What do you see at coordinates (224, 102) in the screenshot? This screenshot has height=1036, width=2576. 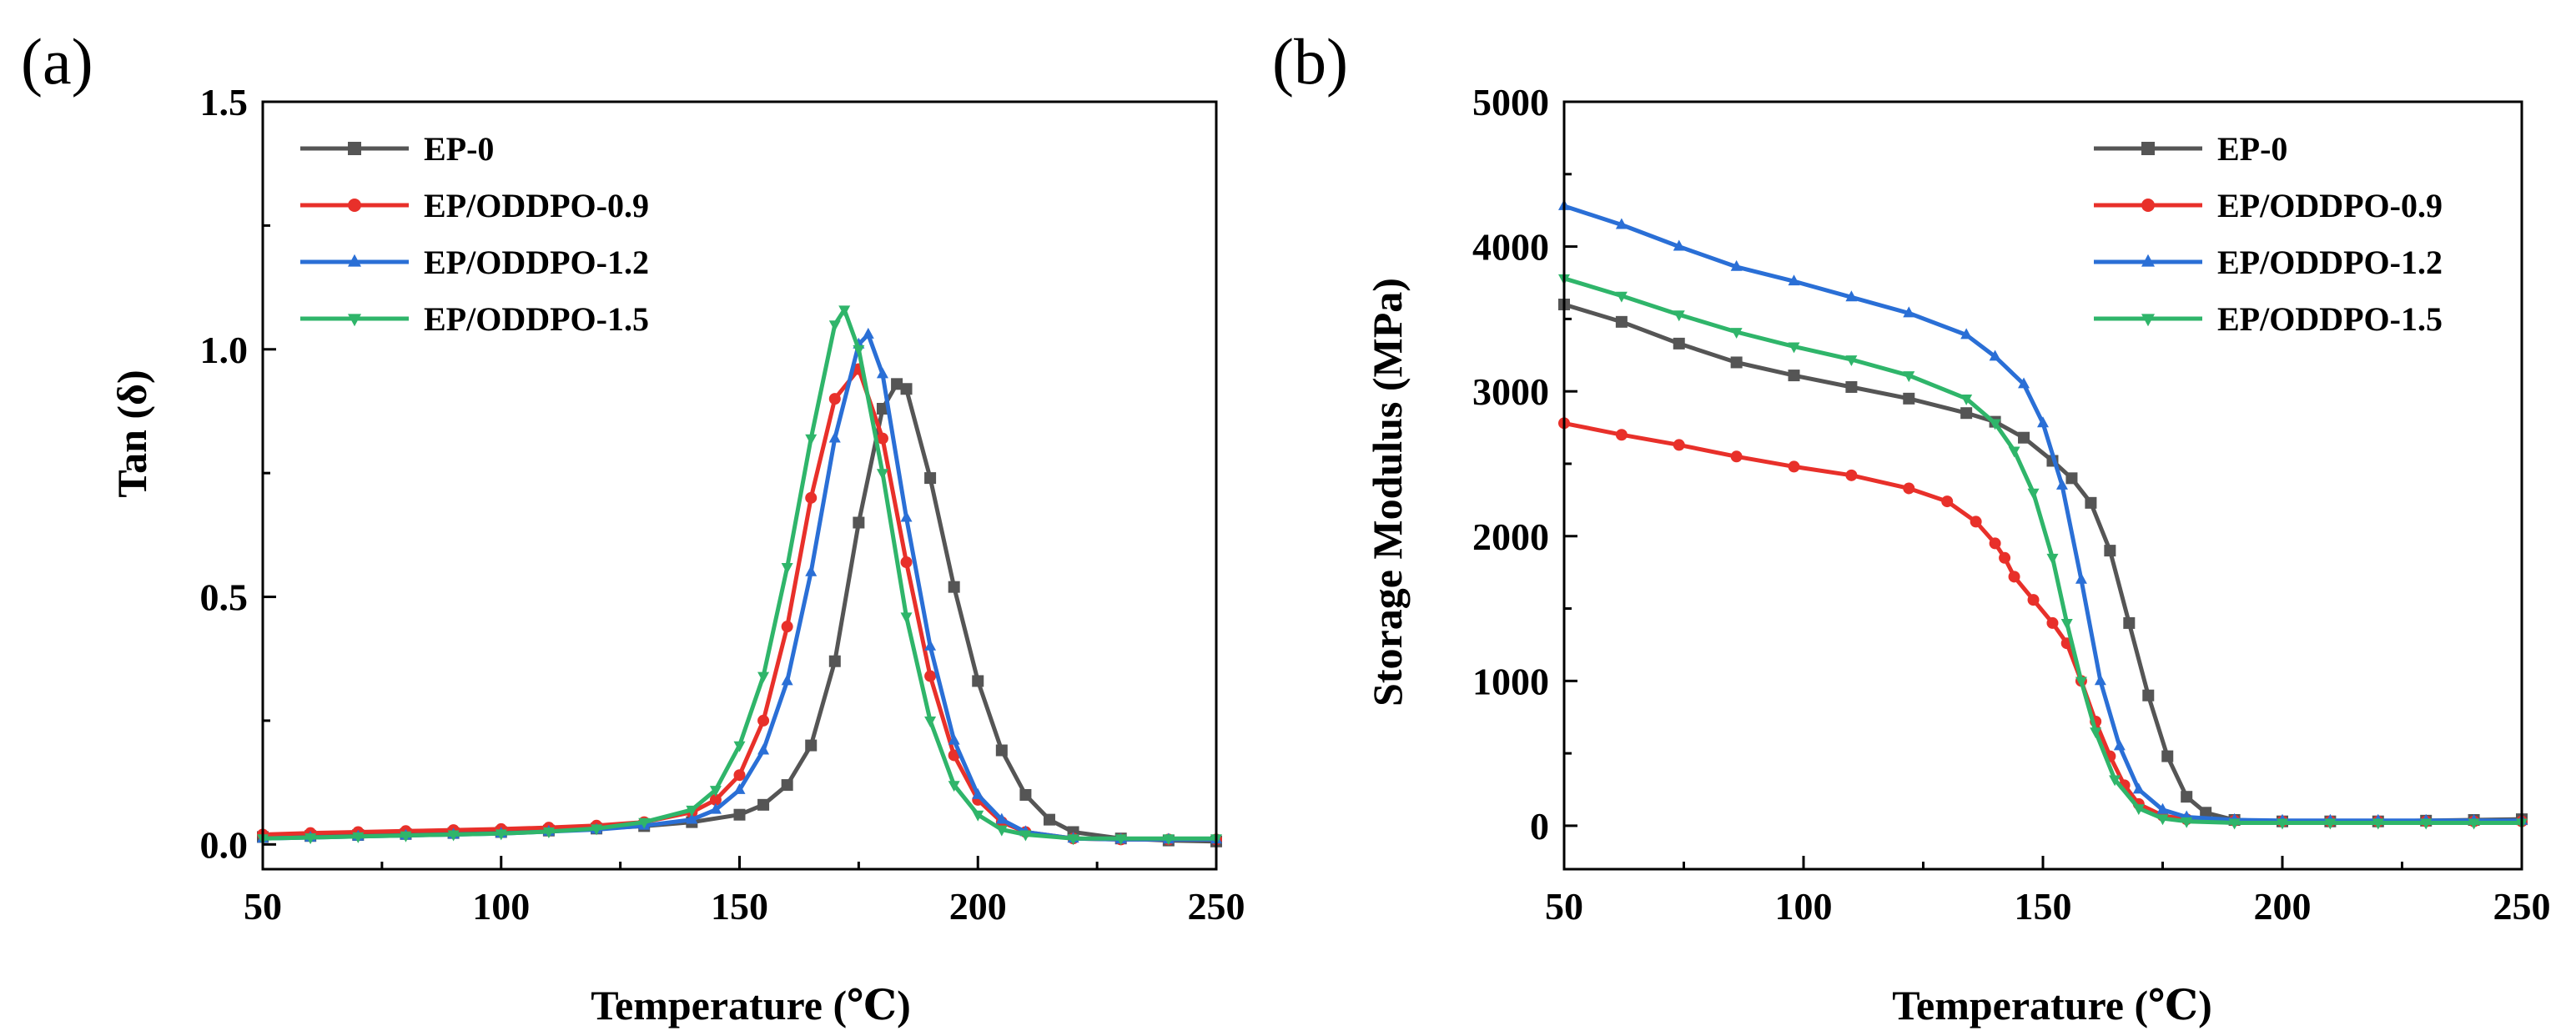 I see `panel-a-y-tick-label: 1.5` at bounding box center [224, 102].